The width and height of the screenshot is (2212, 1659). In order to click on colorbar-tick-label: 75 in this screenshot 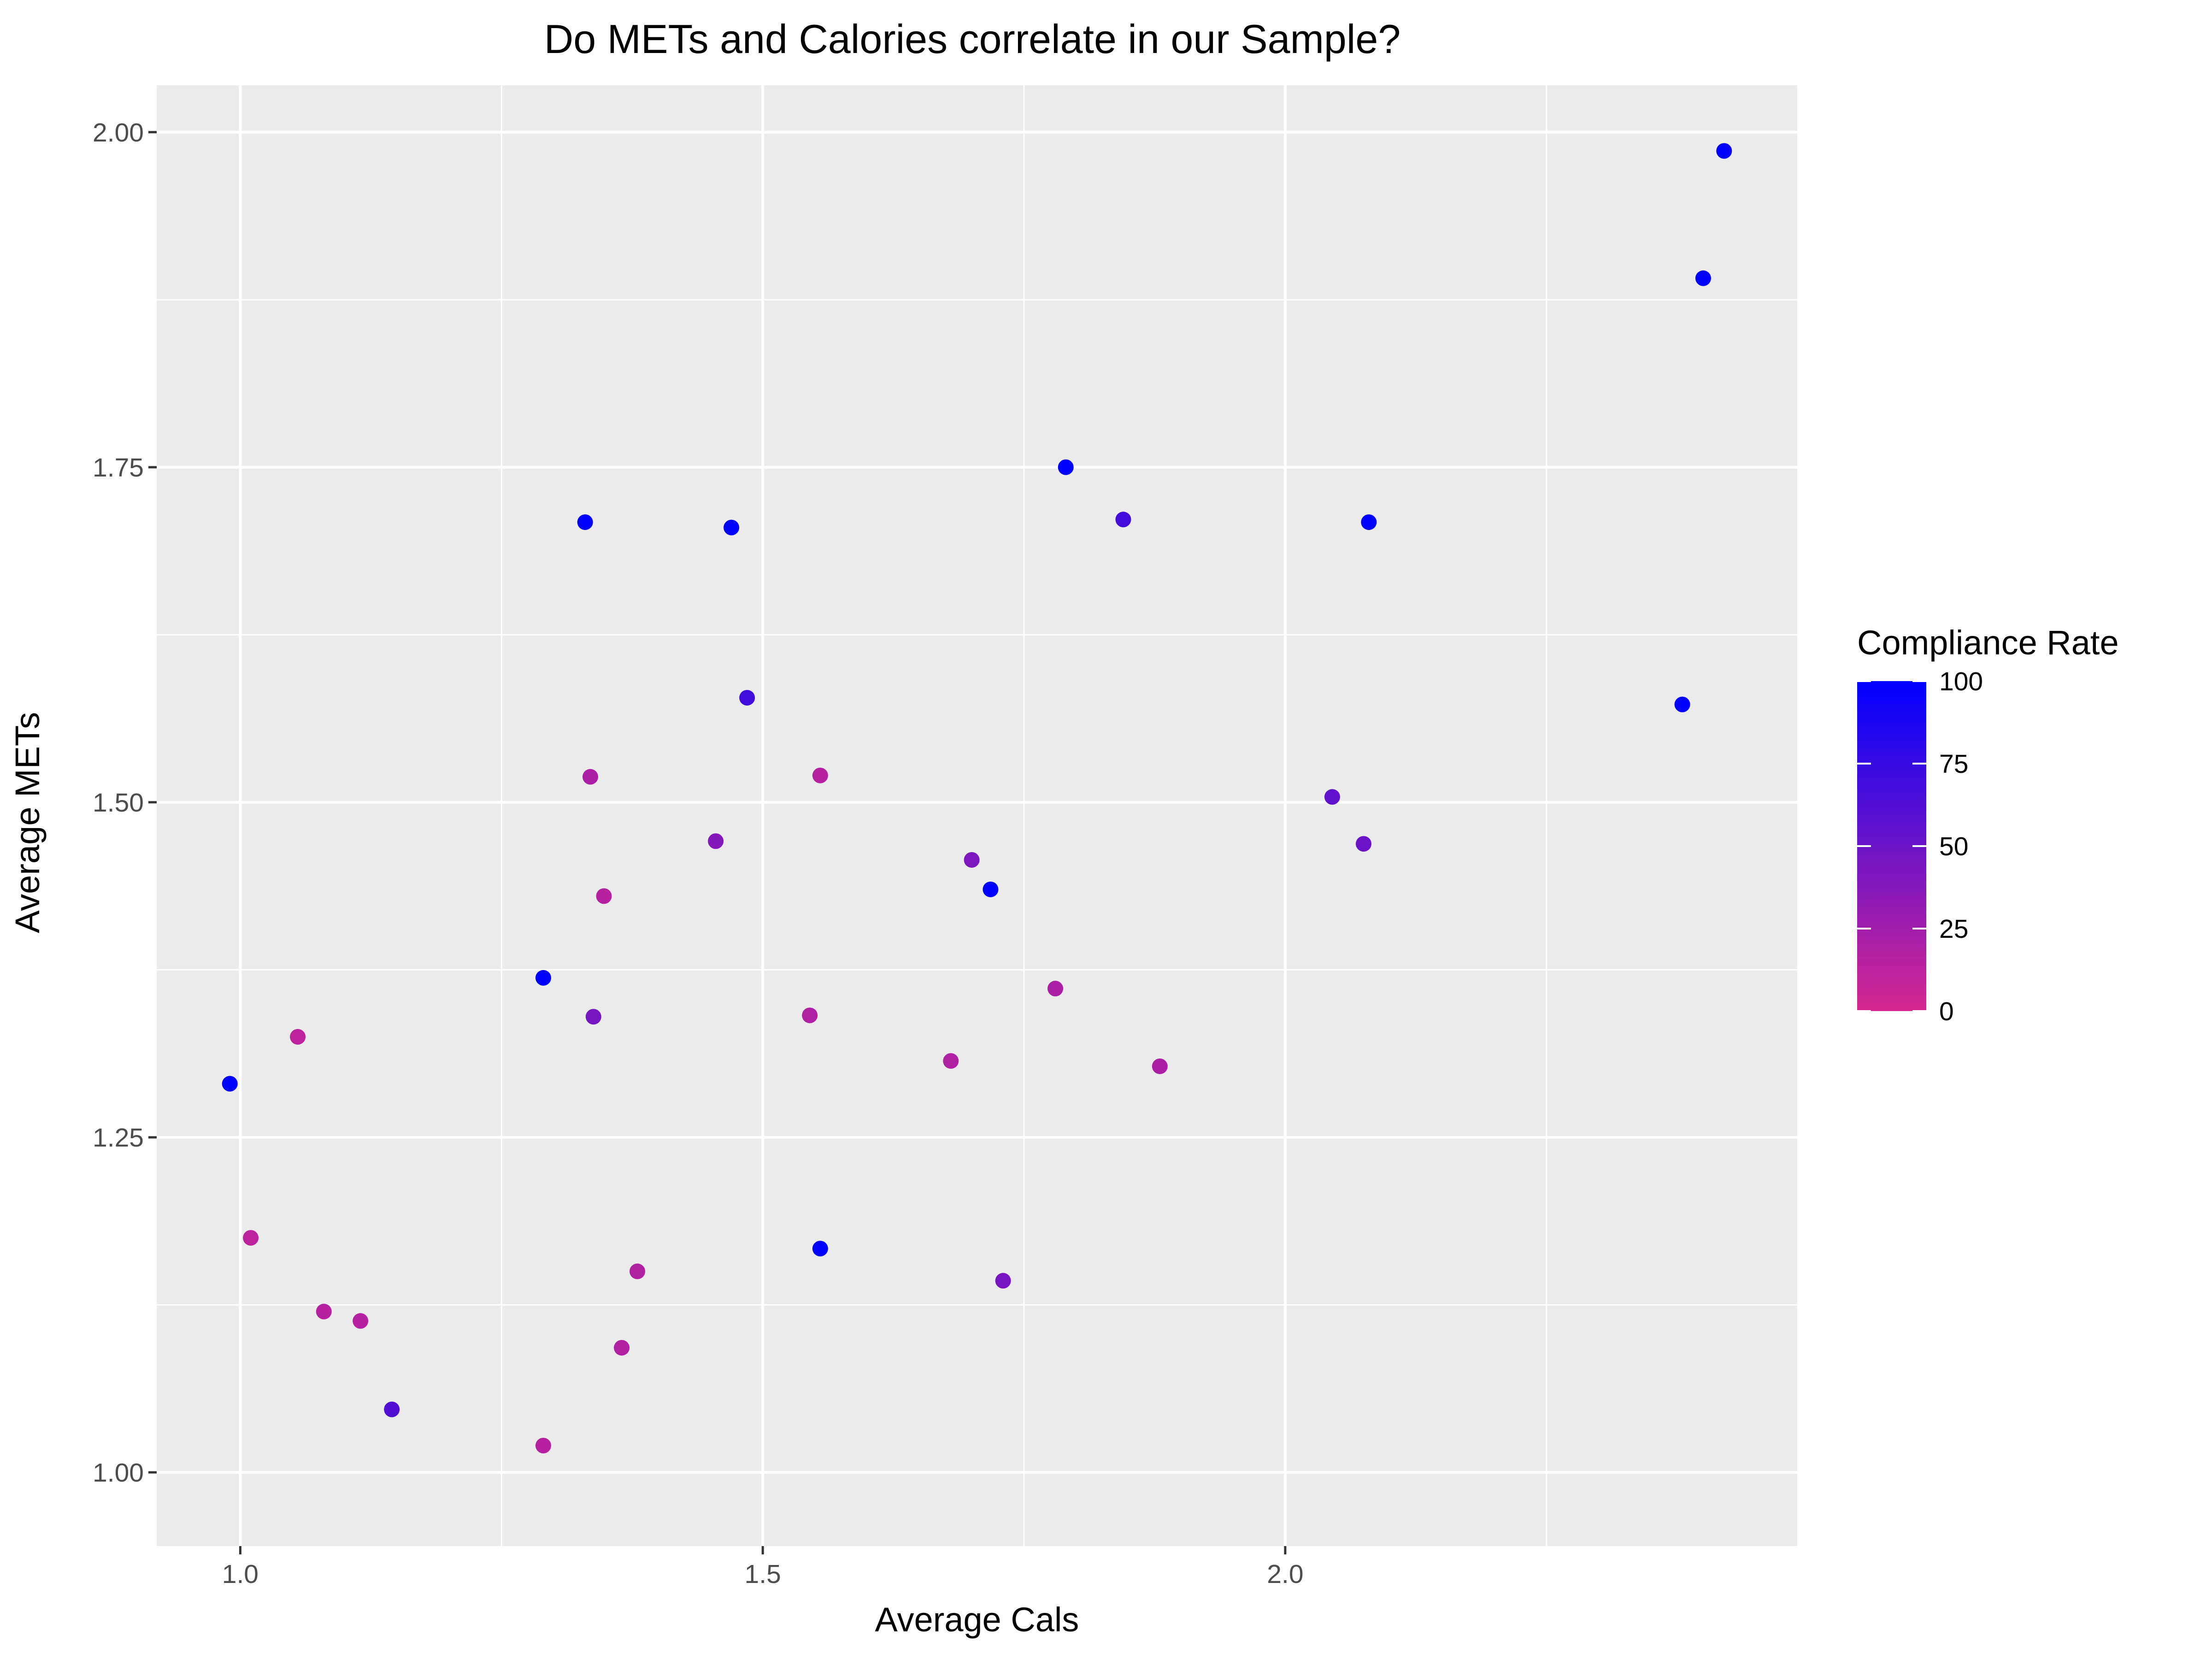, I will do `click(1953, 764)`.